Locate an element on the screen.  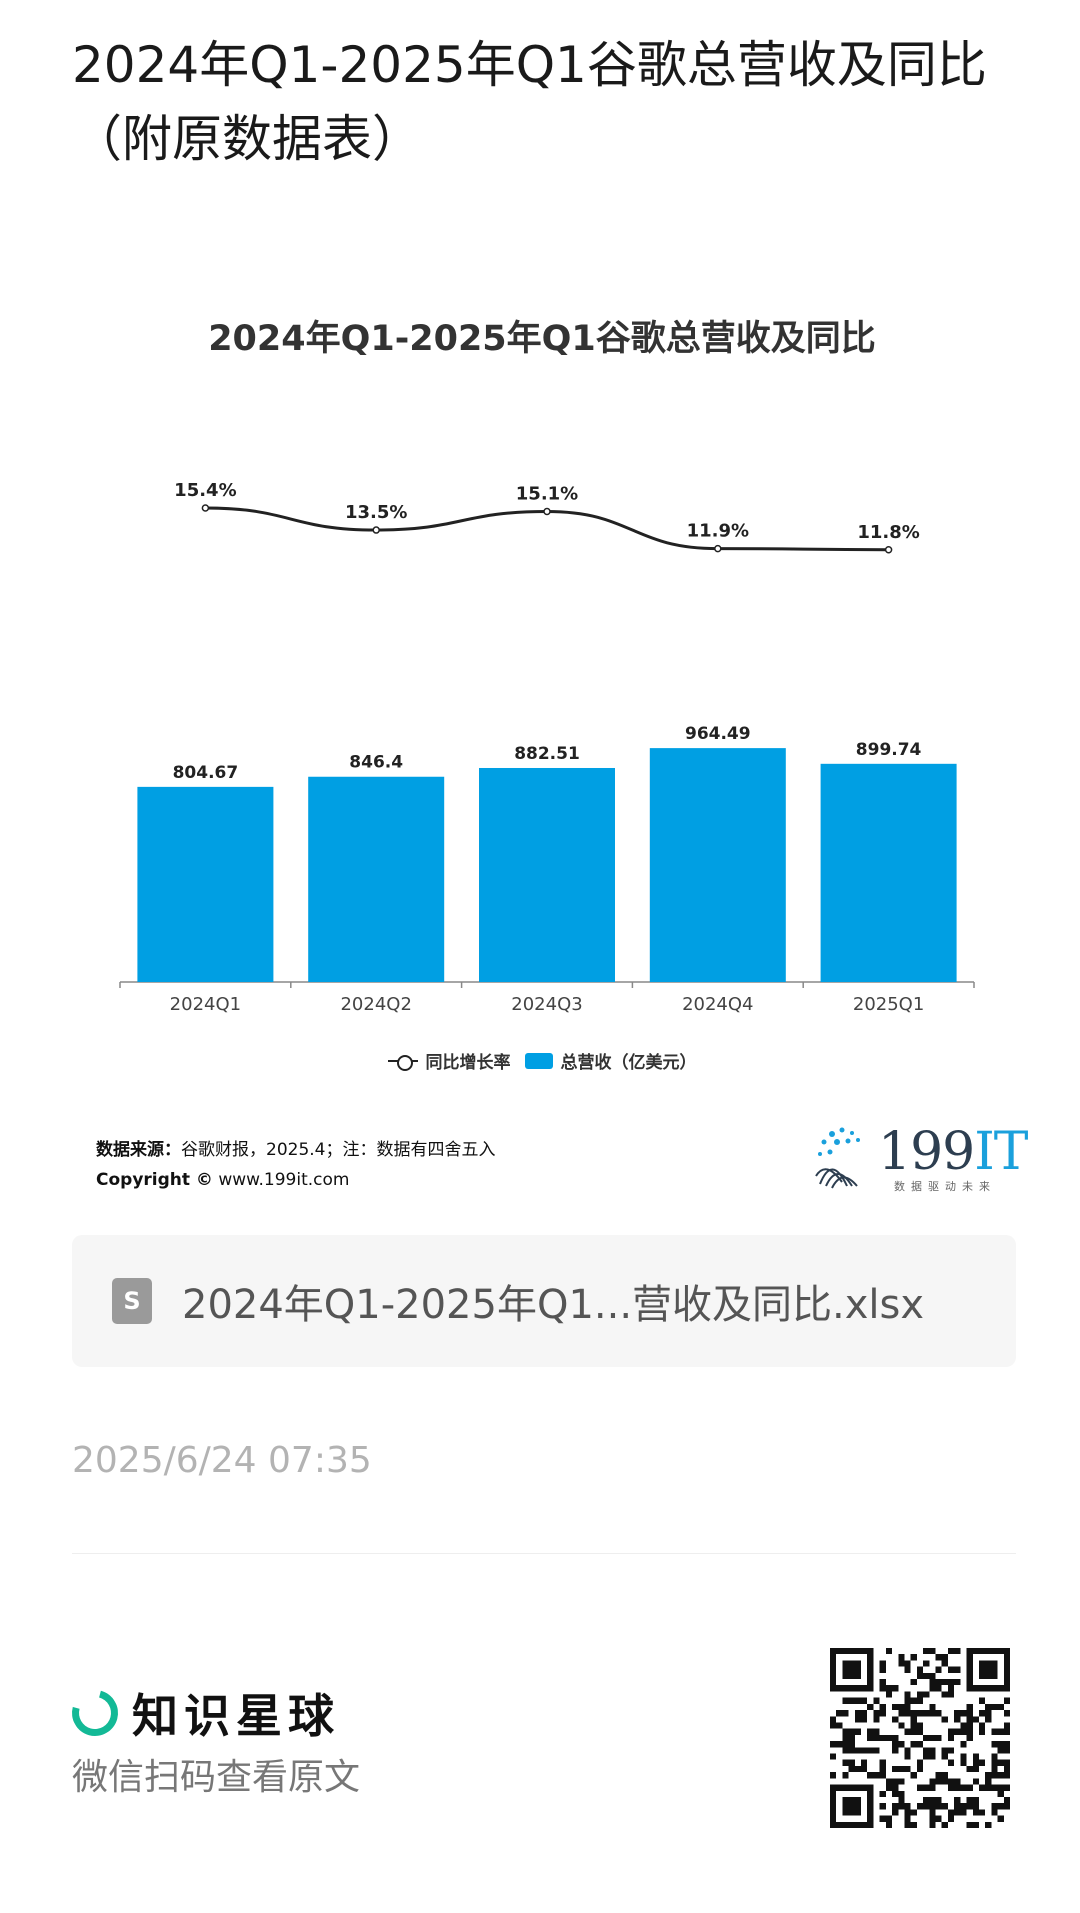
attachment-file-name: 2024年Q1-2025年Q1...营收及同比.xlsx is located at coordinates (553, 1305).